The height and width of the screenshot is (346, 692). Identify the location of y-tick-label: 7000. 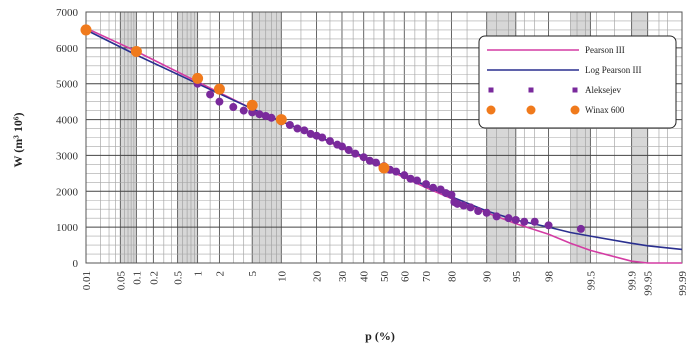
(67, 13).